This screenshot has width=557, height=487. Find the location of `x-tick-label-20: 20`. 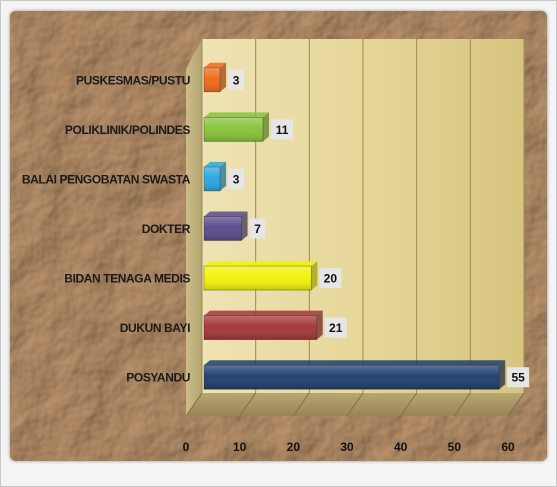

x-tick-label-20: 20 is located at coordinates (294, 447).